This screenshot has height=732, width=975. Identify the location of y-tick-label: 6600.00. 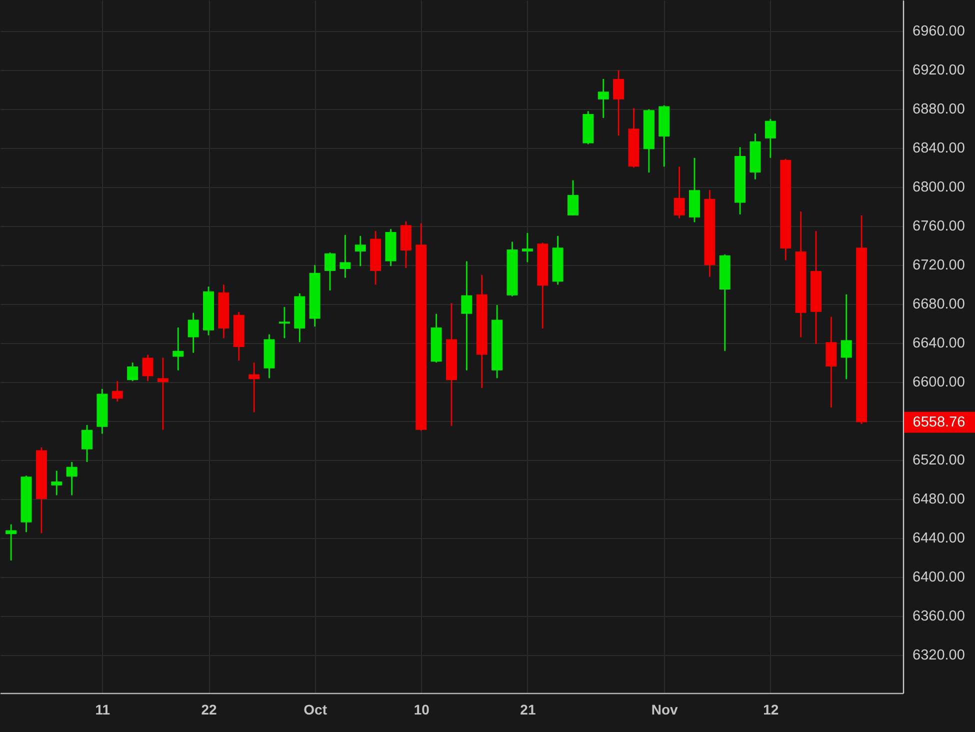
(938, 382).